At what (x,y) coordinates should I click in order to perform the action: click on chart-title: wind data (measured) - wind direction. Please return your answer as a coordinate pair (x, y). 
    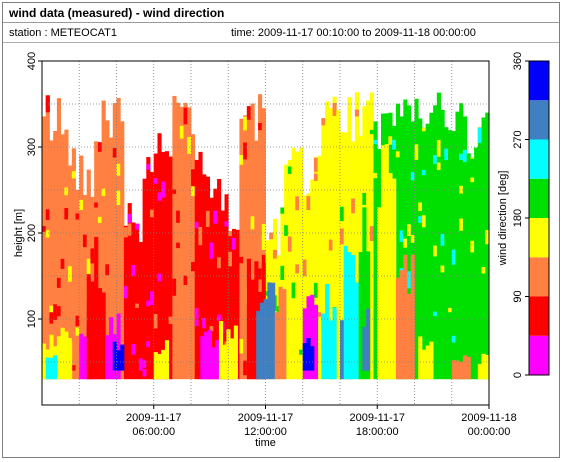
    Looking at the image, I should click on (117, 13).